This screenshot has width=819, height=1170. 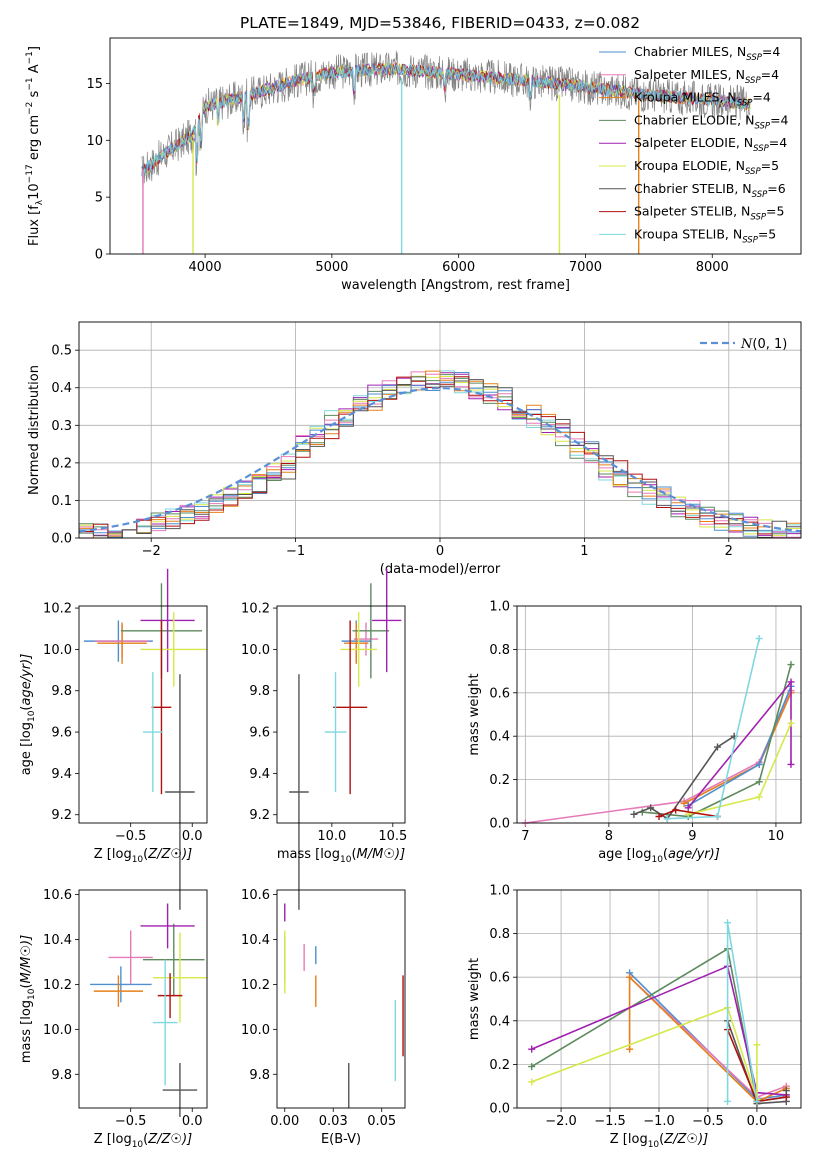 What do you see at coordinates (709, 213) in the screenshot?
I see `legend-label: Salpeter STELIB, NSSP=5` at bounding box center [709, 213].